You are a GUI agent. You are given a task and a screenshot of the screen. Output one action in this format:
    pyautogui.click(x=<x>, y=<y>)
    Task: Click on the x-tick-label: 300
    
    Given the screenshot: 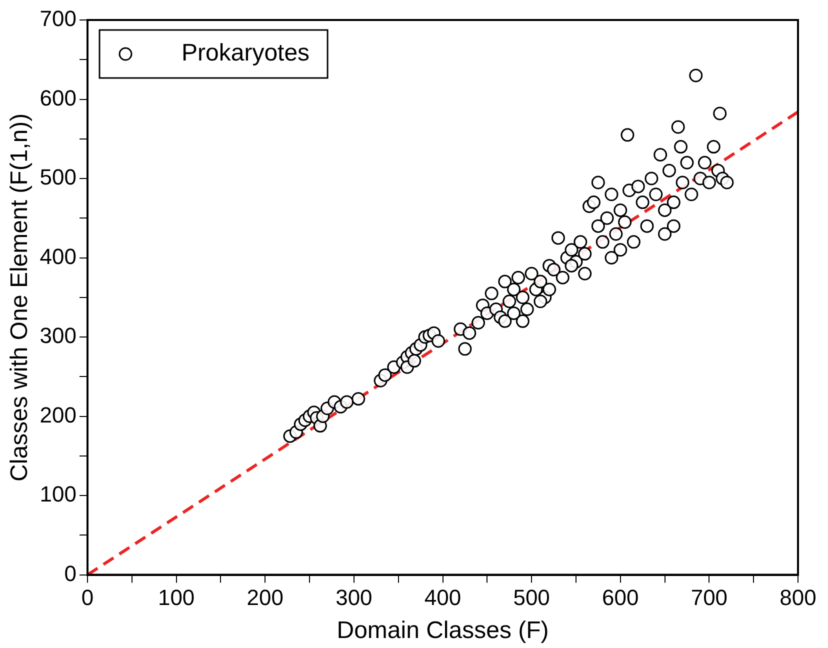 What is the action you would take?
    pyautogui.click(x=354, y=597)
    